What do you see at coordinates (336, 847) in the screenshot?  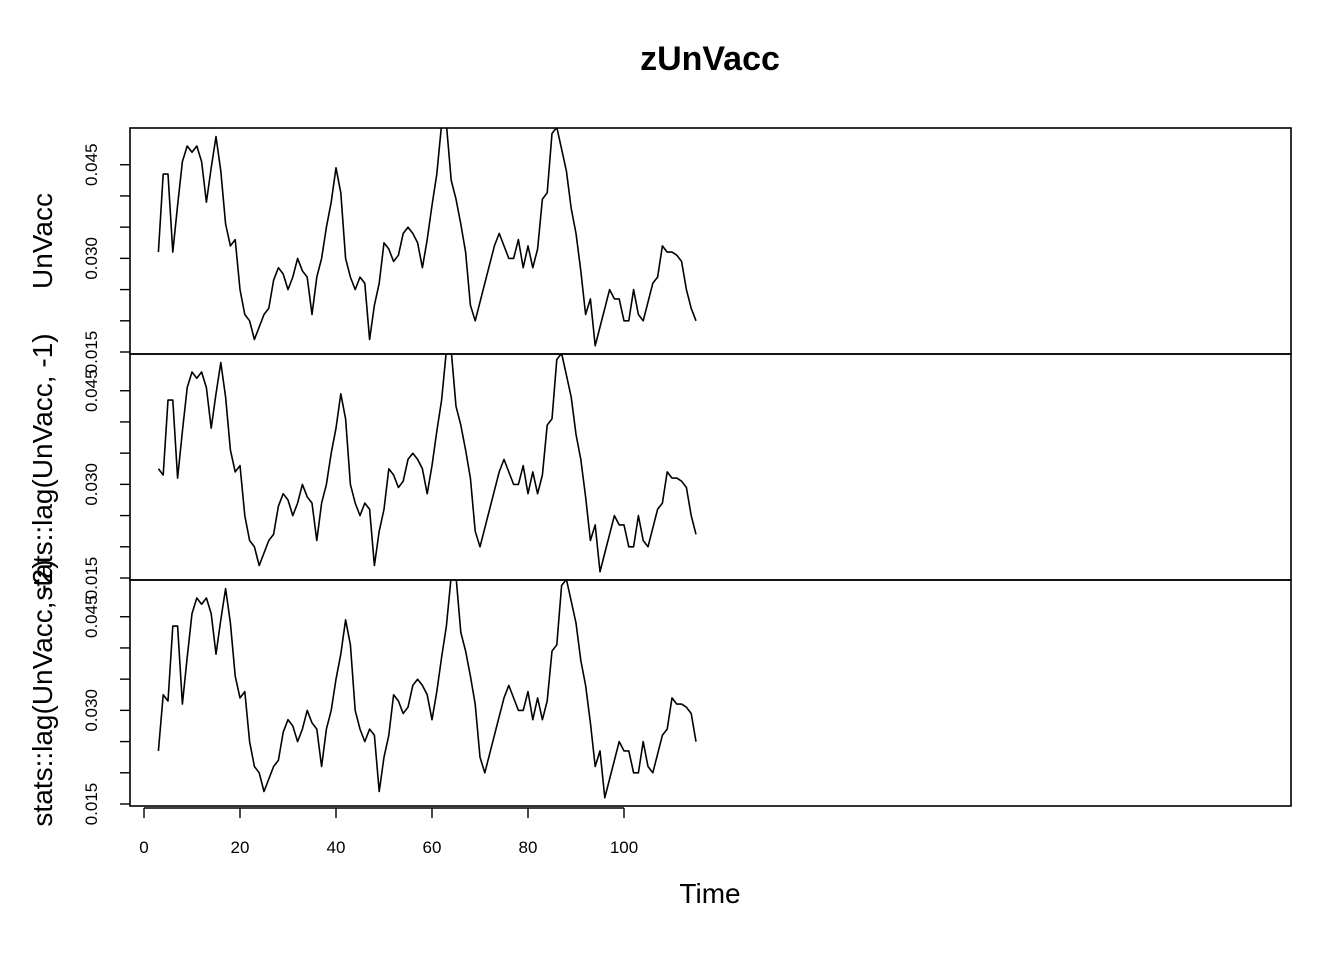 I see `x-tick-label: 40` at bounding box center [336, 847].